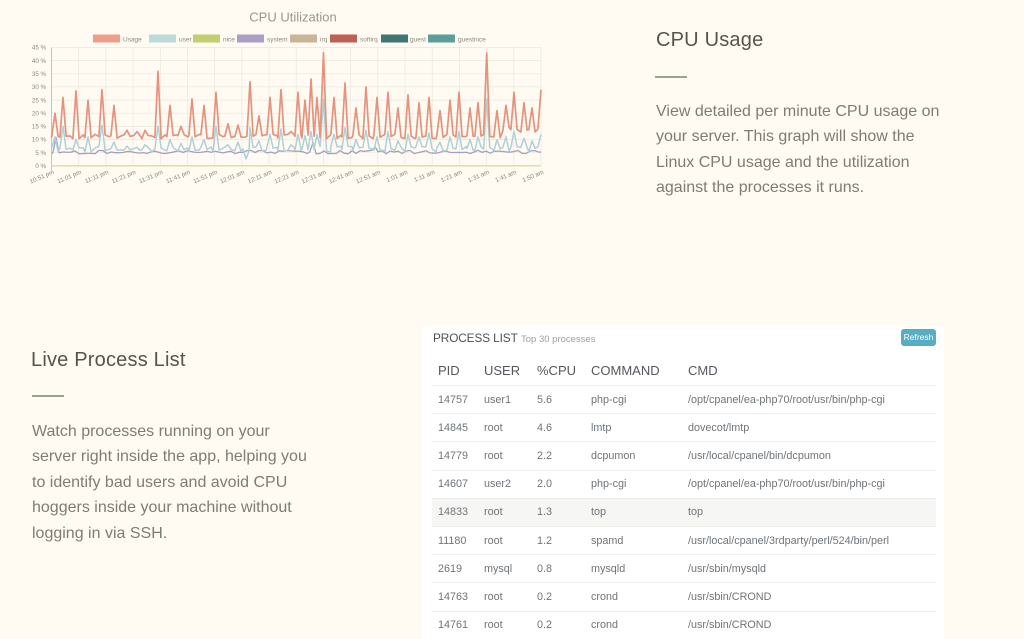 Image resolution: width=1024 pixels, height=639 pixels. Describe the element at coordinates (205, 177) in the screenshot. I see `svg-text: 11:51 pm` at that location.